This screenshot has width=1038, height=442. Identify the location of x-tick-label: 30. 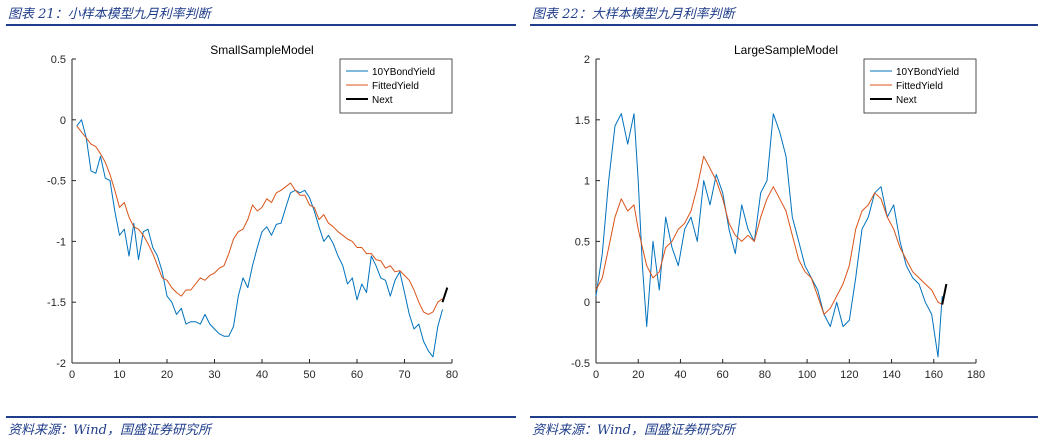
(214, 375).